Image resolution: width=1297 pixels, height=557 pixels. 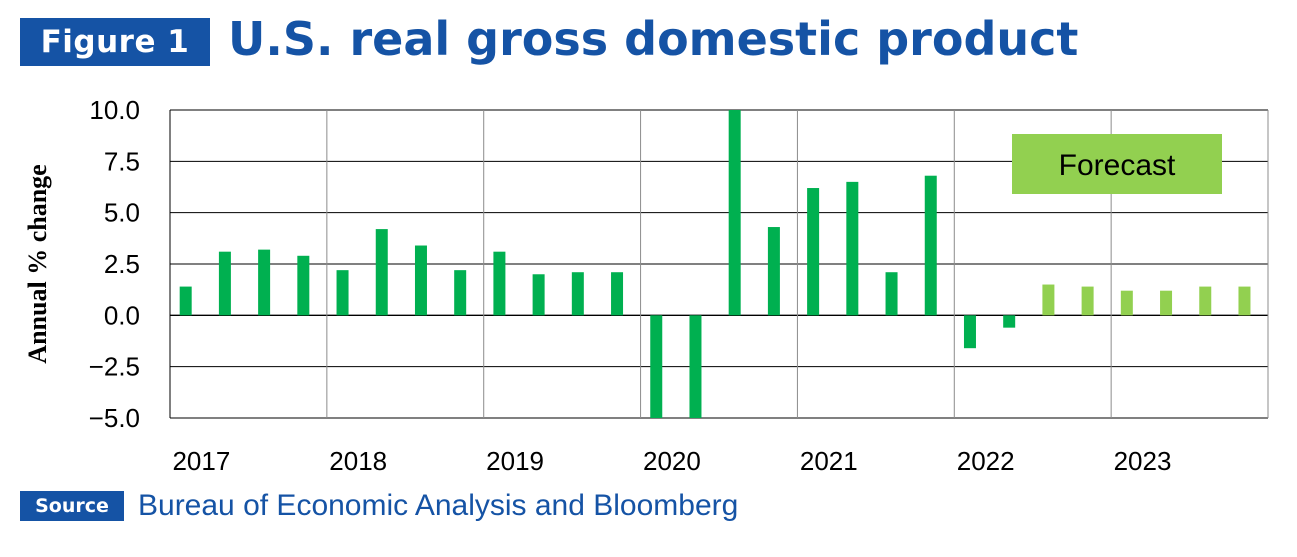 What do you see at coordinates (1048, 300) in the screenshot?
I see `bar-2022-q3` at bounding box center [1048, 300].